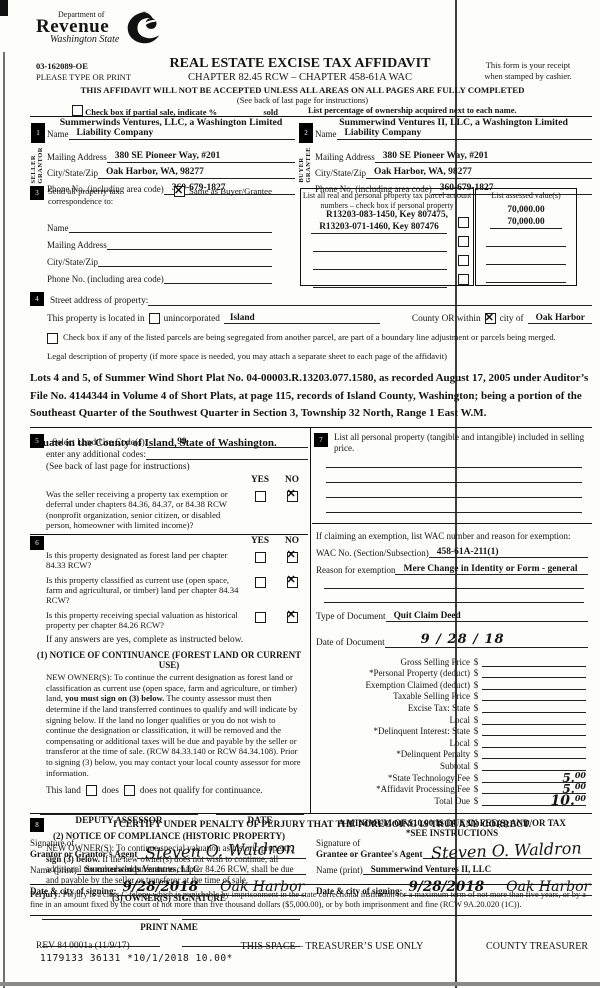  Describe the element at coordinates (433, 754) in the screenshot. I see `fee-label: *Delinquent Penalty` at that location.